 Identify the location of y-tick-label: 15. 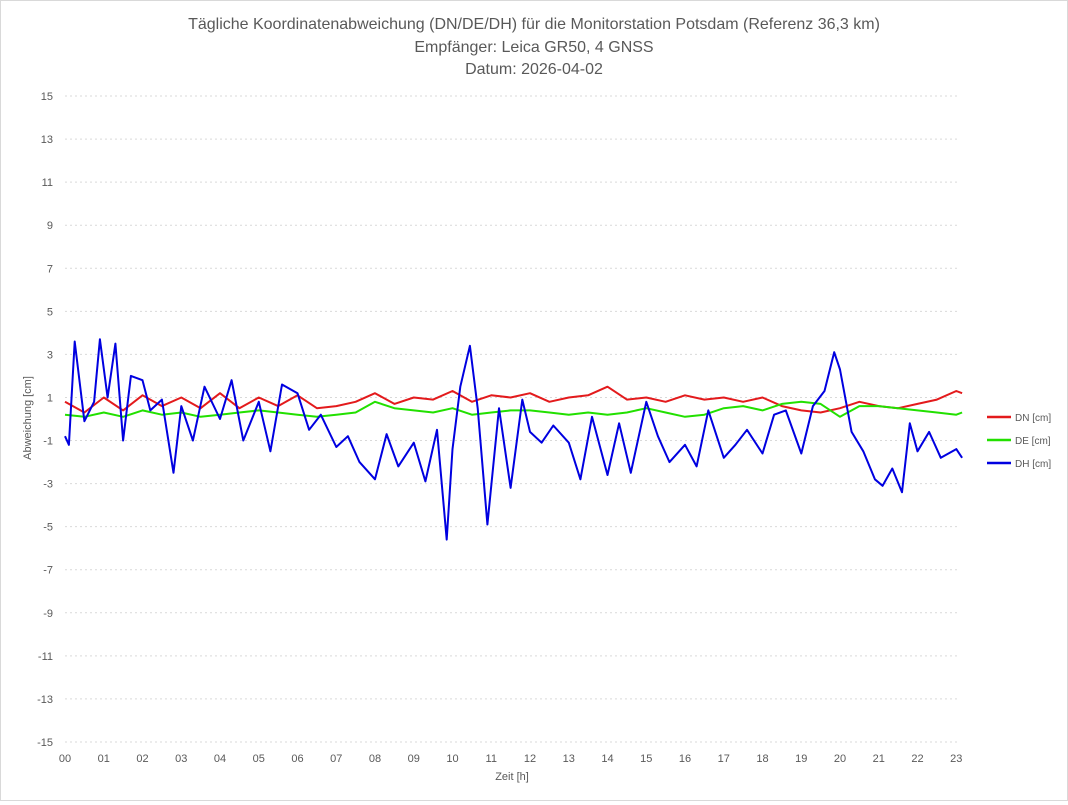
(47, 97).